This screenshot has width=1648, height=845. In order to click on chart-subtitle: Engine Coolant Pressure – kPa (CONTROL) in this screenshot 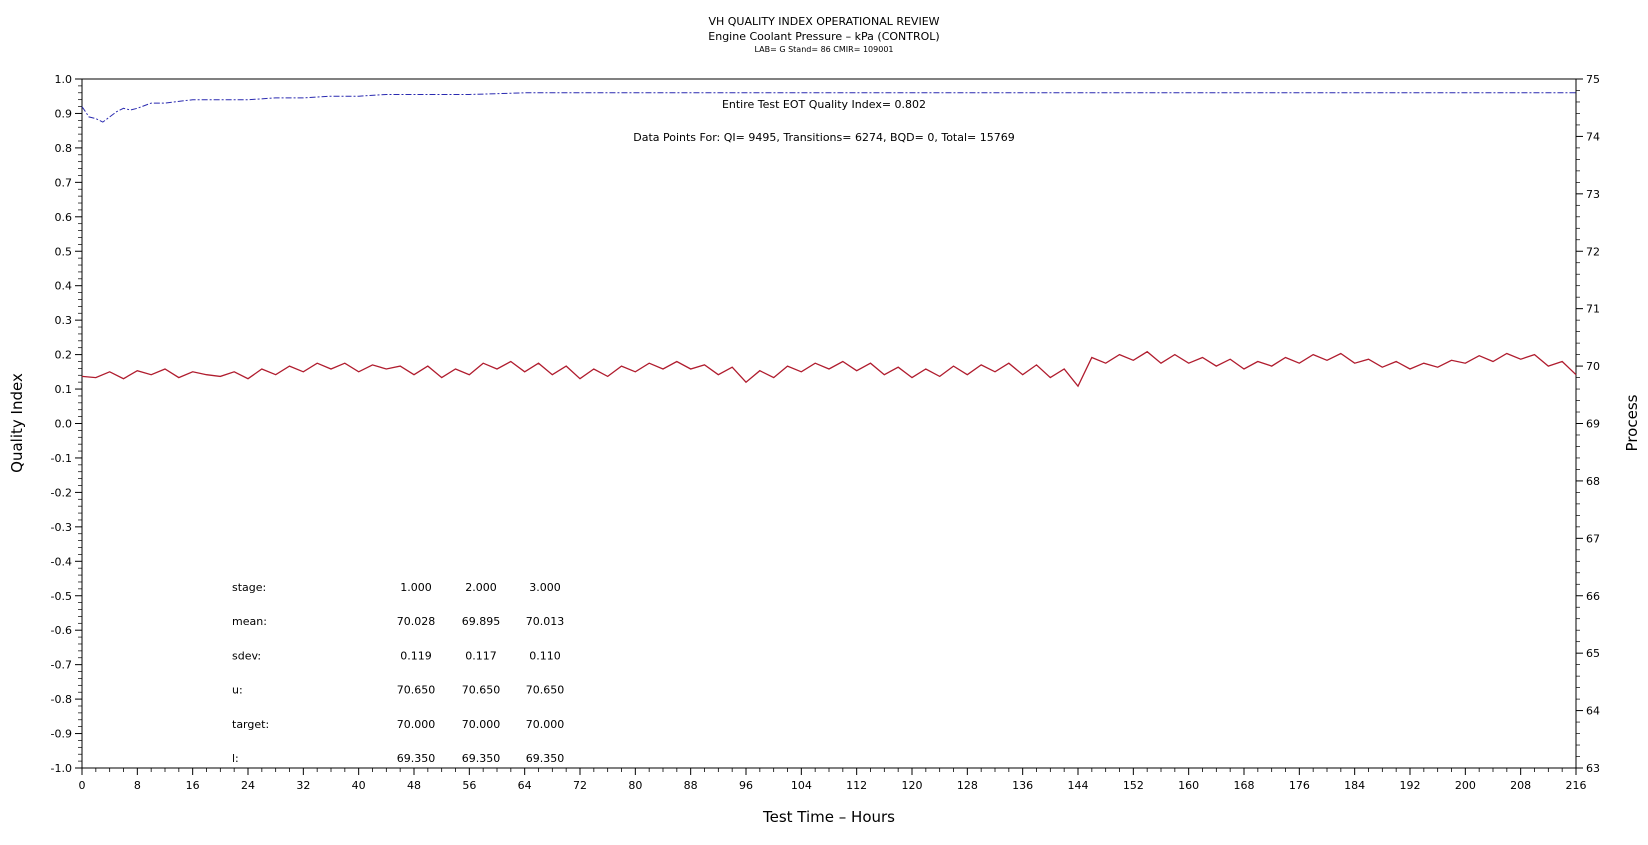, I will do `click(823, 36)`.